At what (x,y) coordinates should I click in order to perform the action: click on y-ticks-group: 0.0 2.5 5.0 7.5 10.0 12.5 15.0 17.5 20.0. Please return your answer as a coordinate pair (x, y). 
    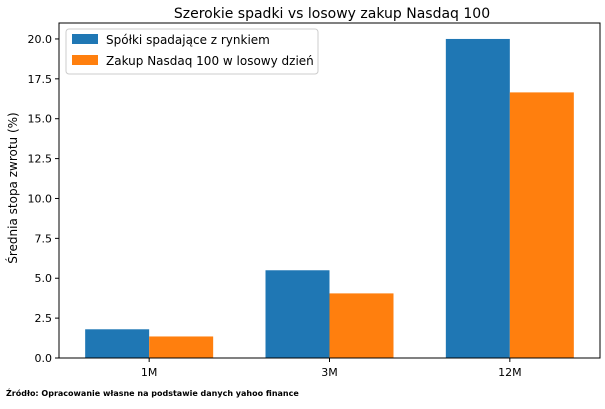
    Looking at the image, I should click on (43, 199).